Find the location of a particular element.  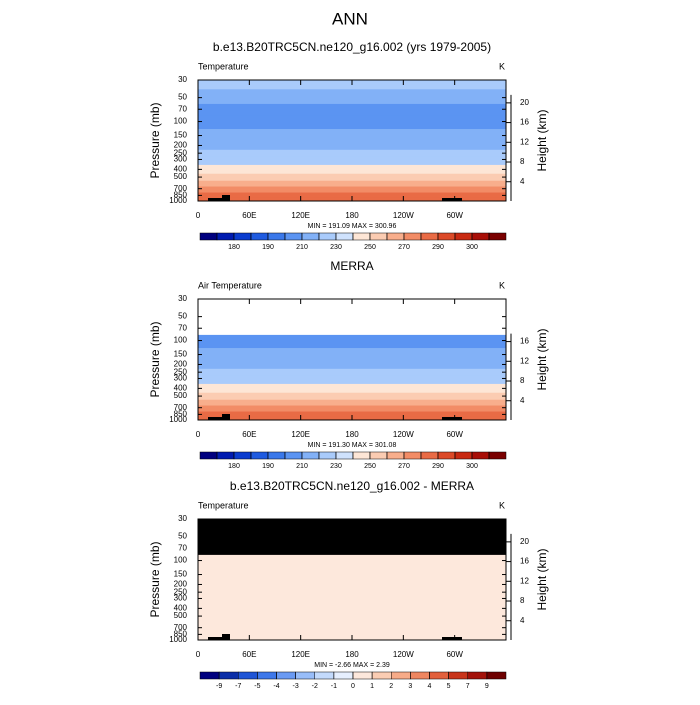

x-tick-label: 120E is located at coordinates (300, 434).